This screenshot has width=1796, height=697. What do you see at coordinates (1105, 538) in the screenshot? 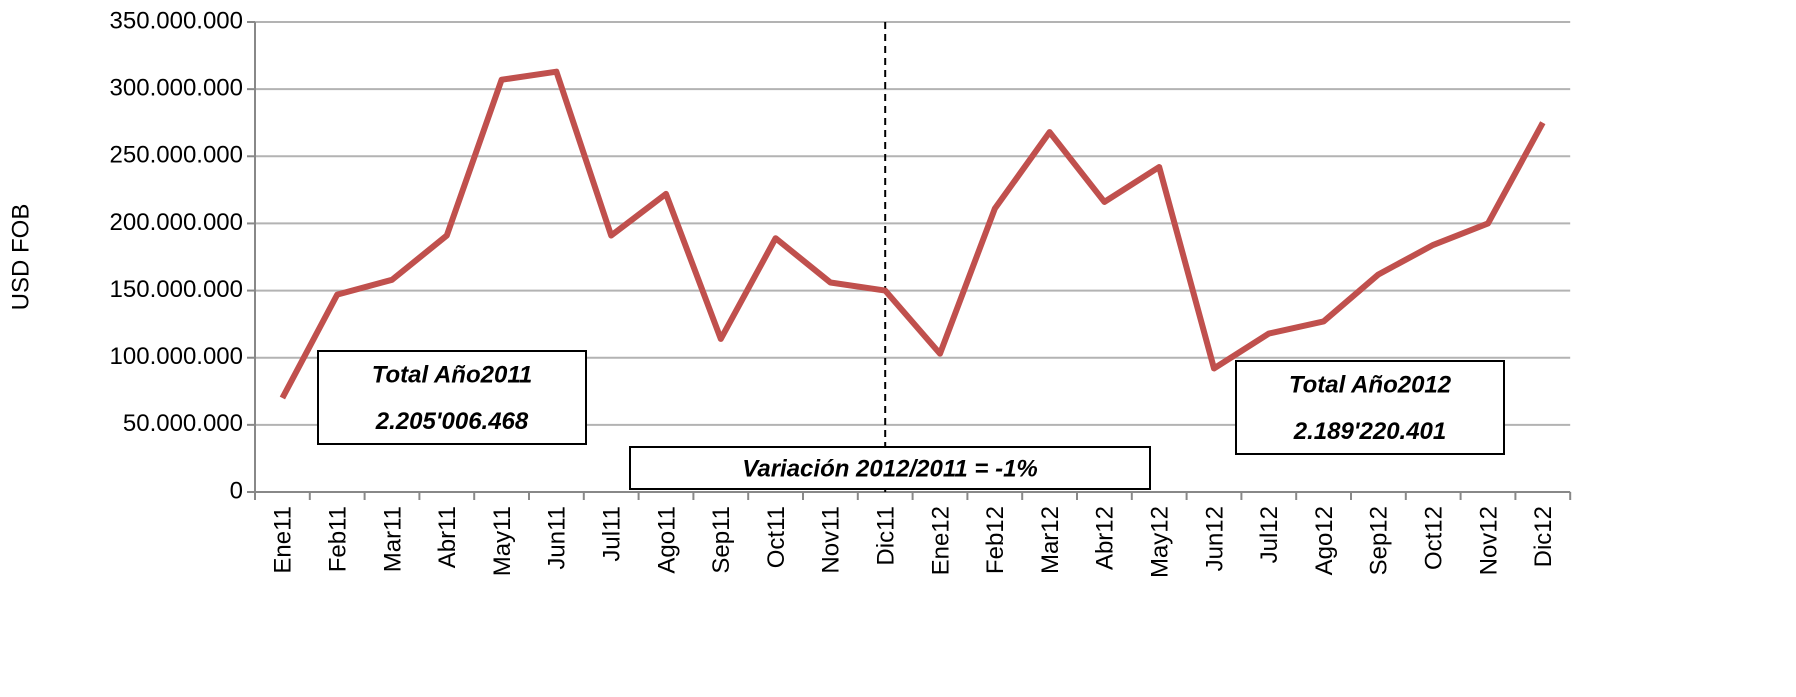
I see `x-tick-label: Abr12` at bounding box center [1105, 538].